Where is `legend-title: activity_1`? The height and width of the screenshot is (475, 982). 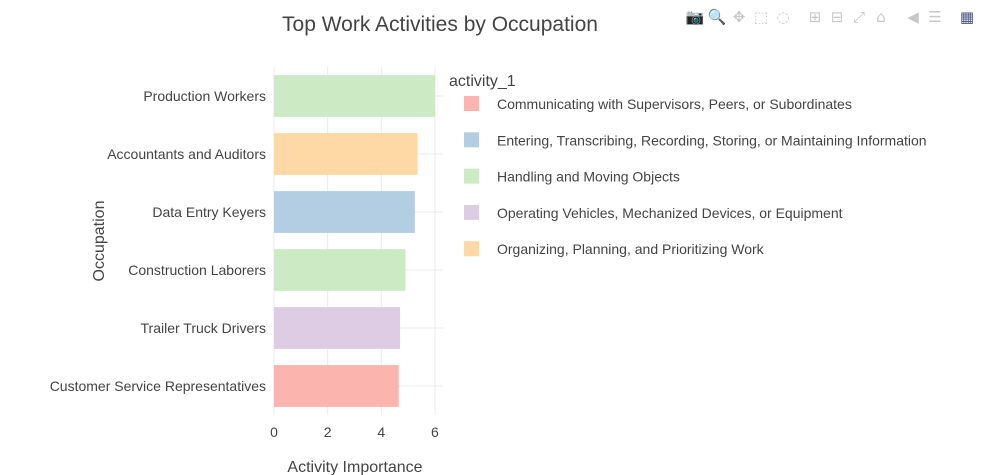
legend-title: activity_1 is located at coordinates (482, 81).